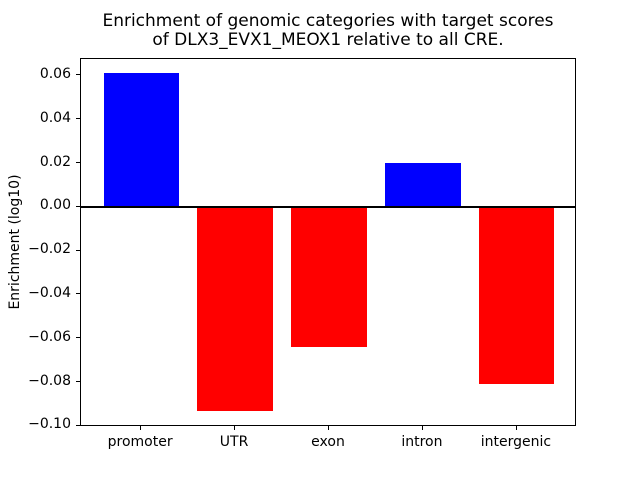 The height and width of the screenshot is (480, 640). Describe the element at coordinates (49, 424) in the screenshot. I see `y-tick-label: −0.10` at that location.